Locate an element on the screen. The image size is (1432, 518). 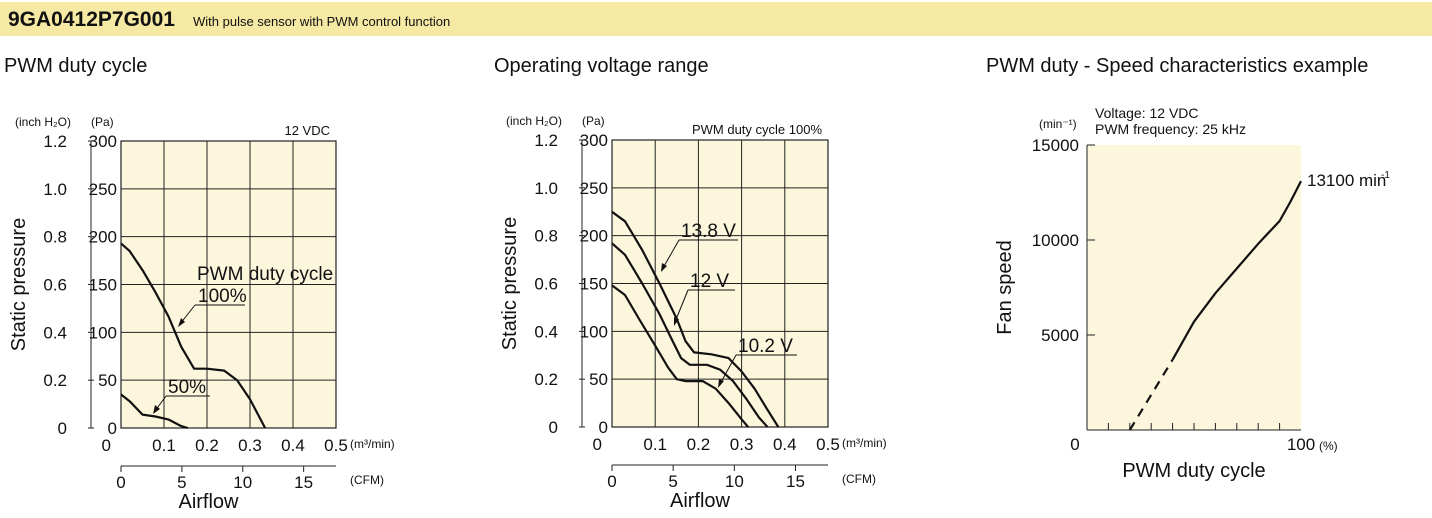
chart2-y-tick-inch: 1.0 is located at coordinates (546, 188).